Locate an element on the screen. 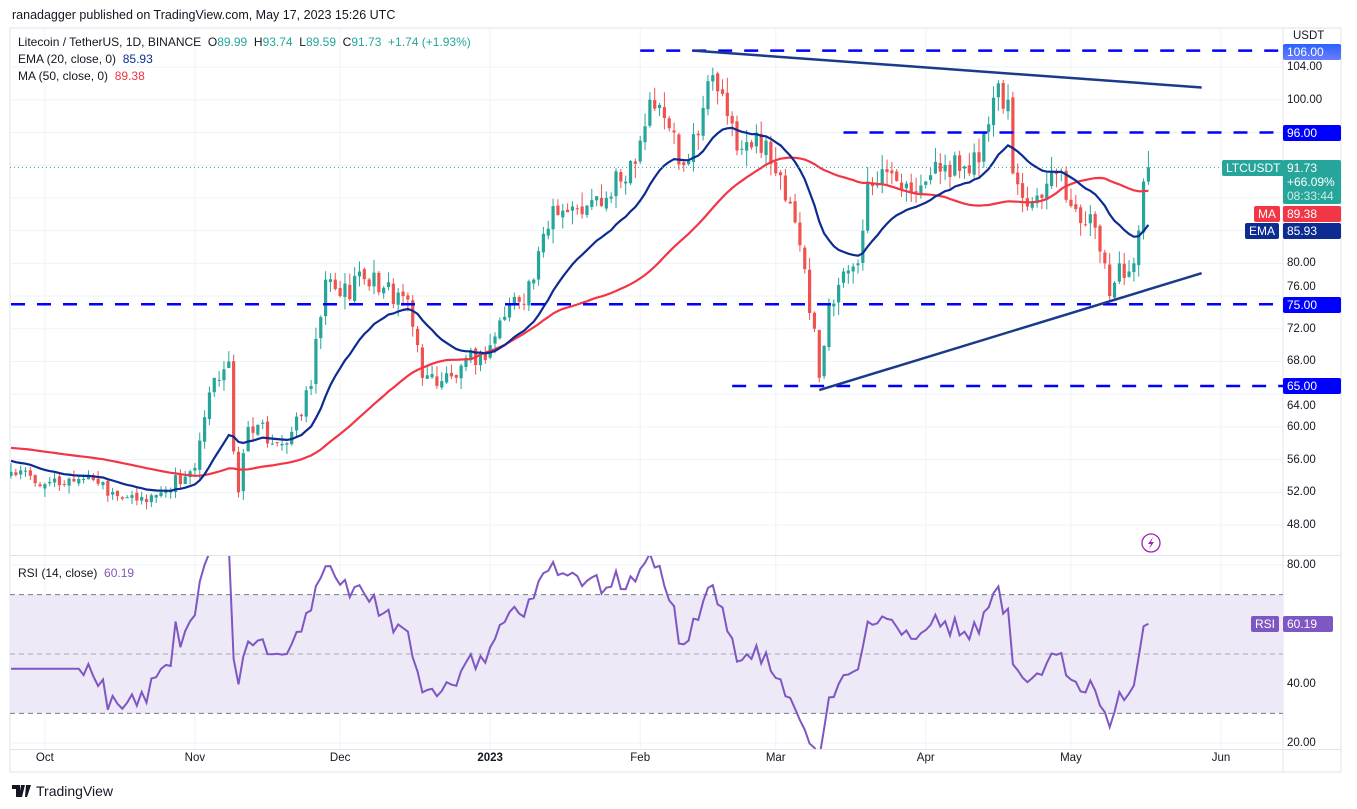 The height and width of the screenshot is (809, 1357). time-tick: Mar is located at coordinates (775, 758).